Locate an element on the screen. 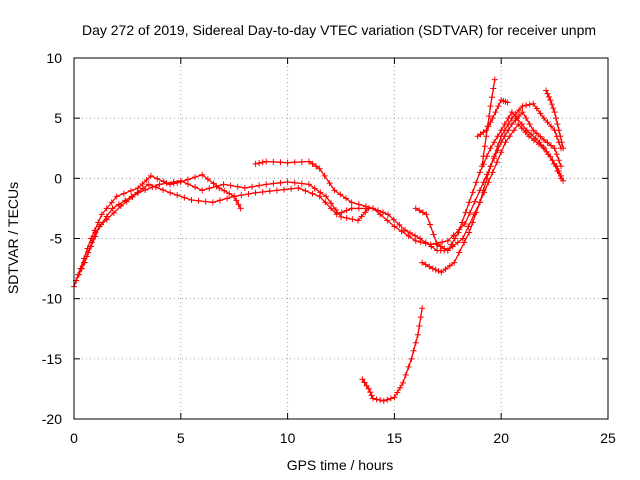 The width and height of the screenshot is (640, 480). y-tick-label: -5 is located at coordinates (56, 239).